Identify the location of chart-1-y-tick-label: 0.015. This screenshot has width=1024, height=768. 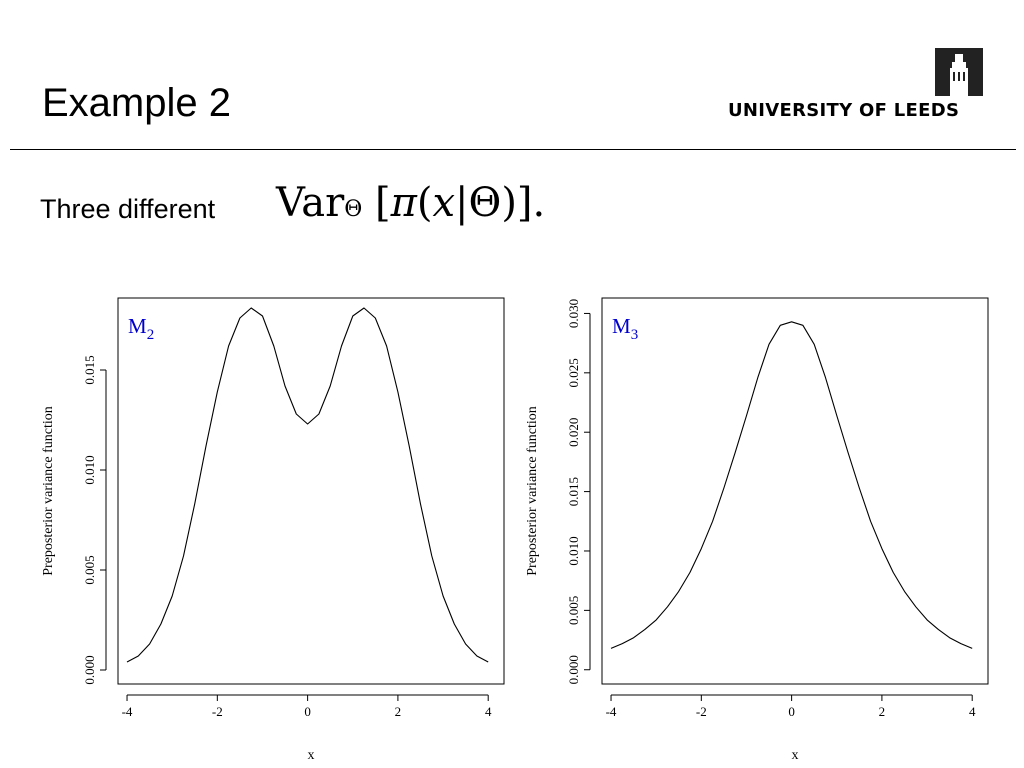
(573, 491).